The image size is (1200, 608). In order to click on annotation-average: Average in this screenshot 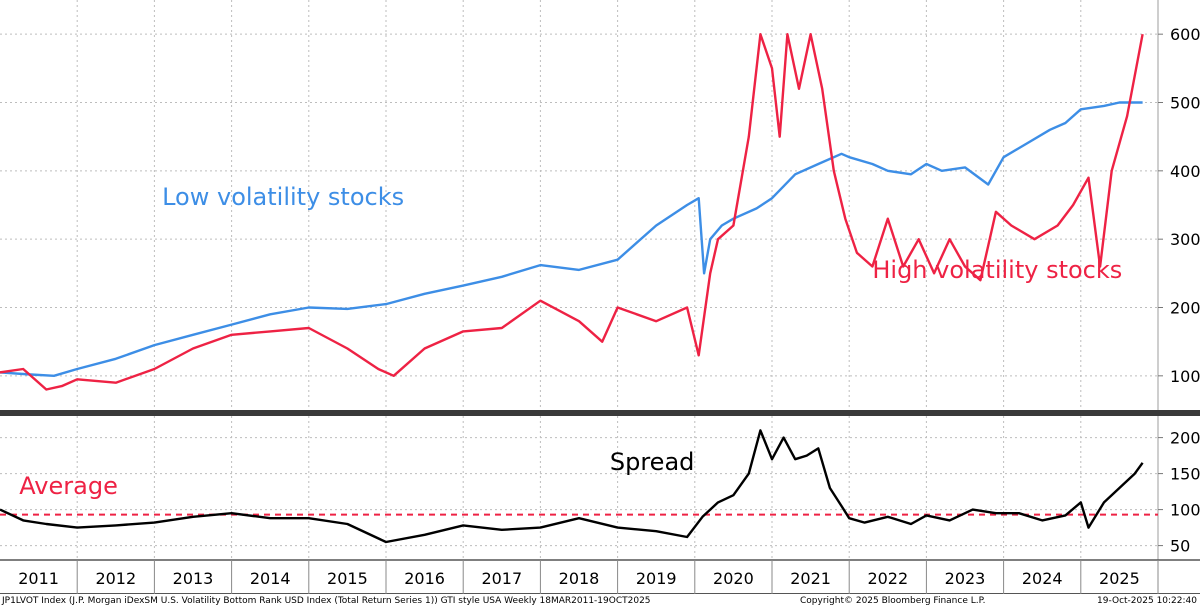, I will do `click(68, 486)`.